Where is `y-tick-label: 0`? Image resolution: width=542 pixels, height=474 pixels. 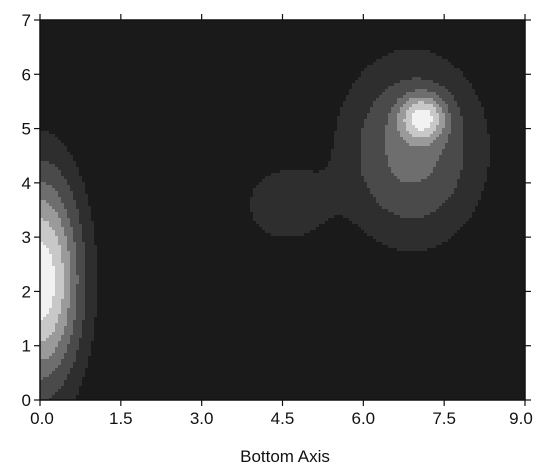 y-tick-label: 0 is located at coordinates (26, 400).